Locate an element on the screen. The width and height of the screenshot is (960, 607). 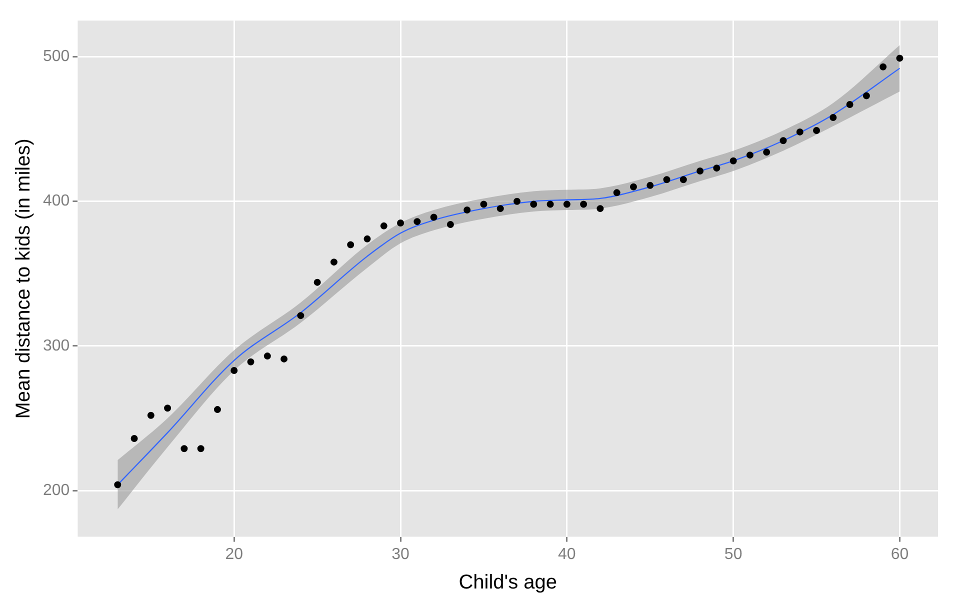
y-tick-label: 200 is located at coordinates (56, 490).